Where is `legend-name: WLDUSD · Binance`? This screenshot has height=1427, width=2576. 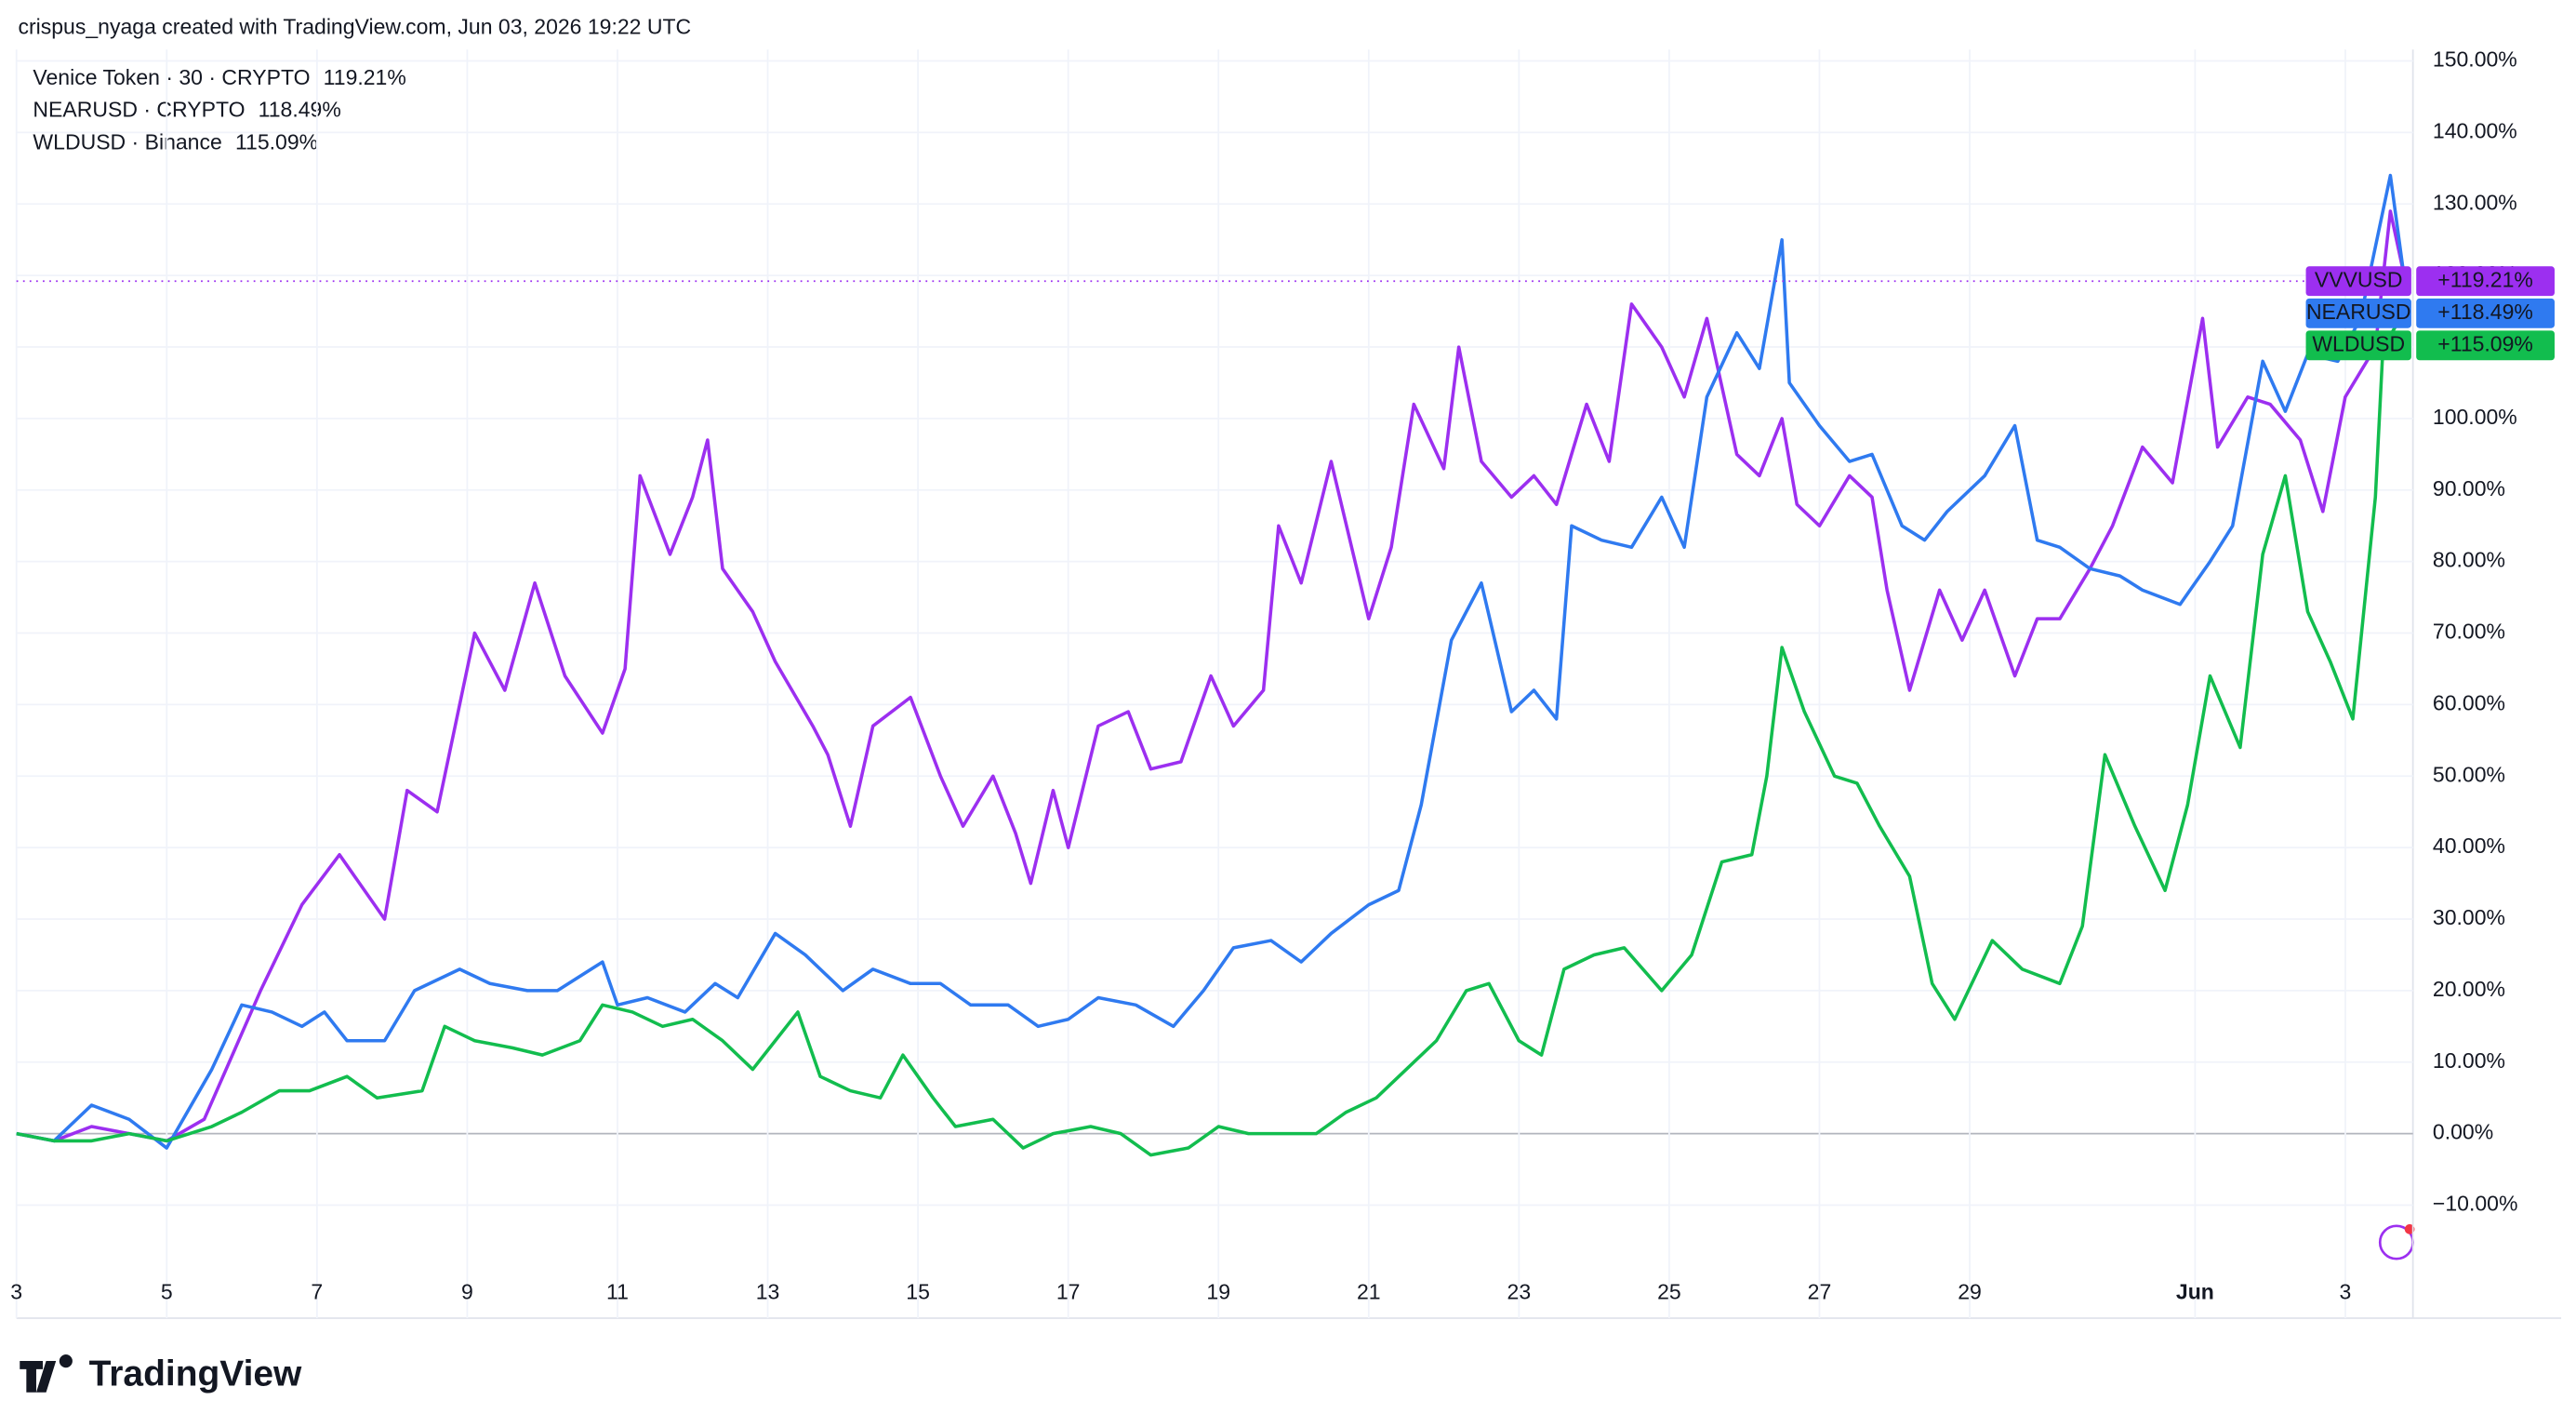 legend-name: WLDUSD · Binance is located at coordinates (127, 141).